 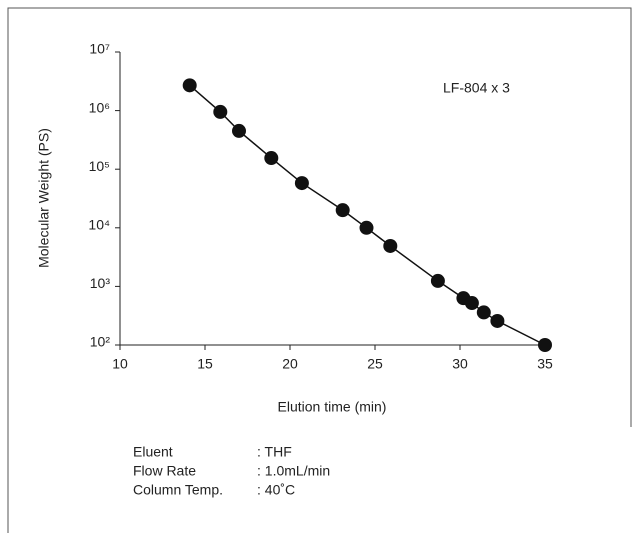 I want to click on y-tick-label: 10⁷, so click(x=99, y=49).